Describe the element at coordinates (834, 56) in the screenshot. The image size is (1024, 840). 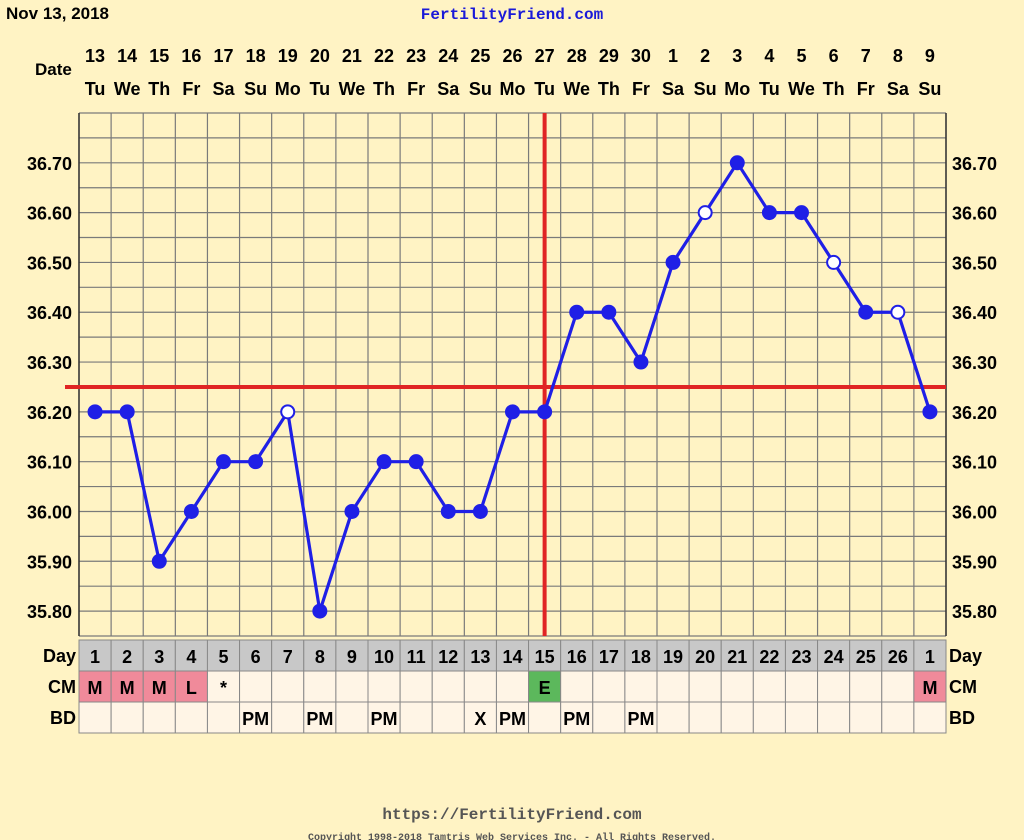
I see `date-tick-label: 6` at that location.